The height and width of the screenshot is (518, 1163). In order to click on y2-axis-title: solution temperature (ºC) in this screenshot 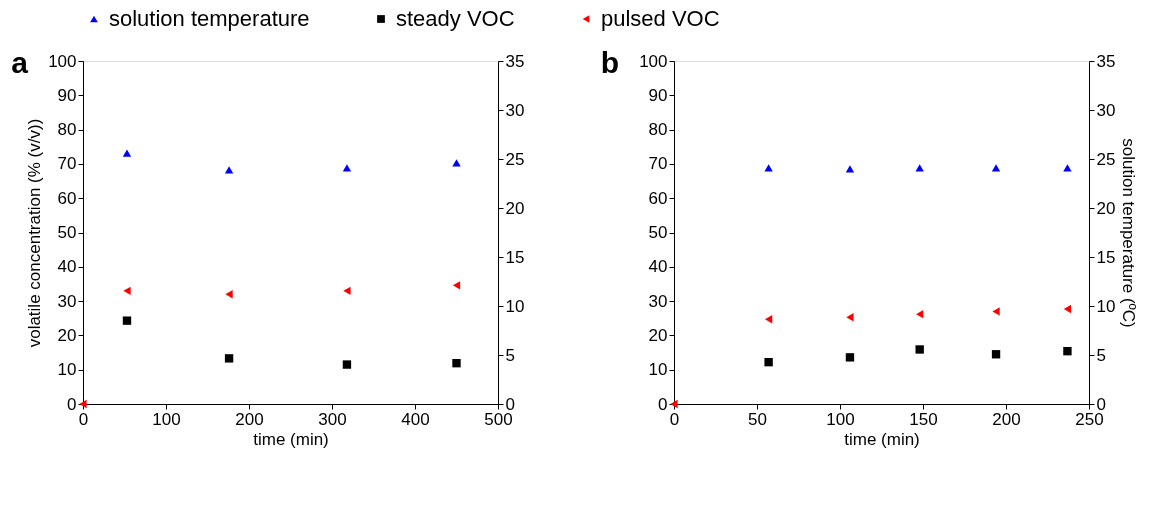, I will do `click(1129, 233)`.